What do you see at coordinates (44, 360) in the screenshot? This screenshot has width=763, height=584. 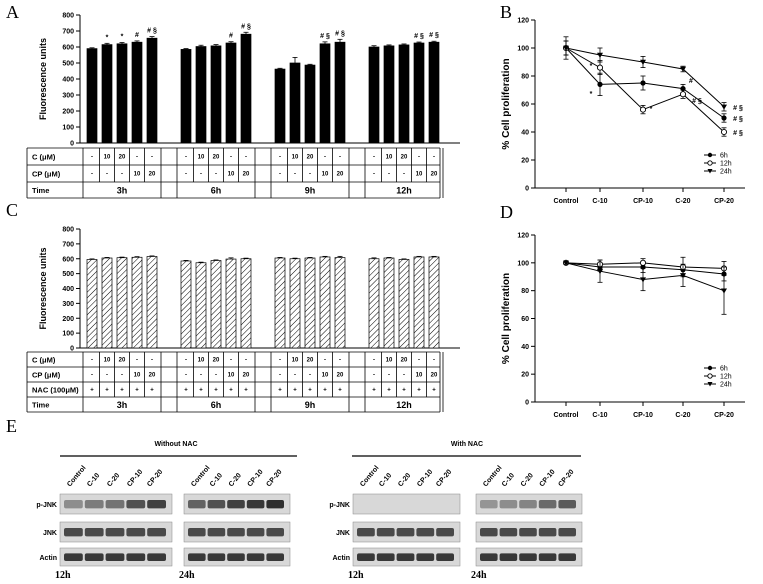 I see `table-row-label: C (μM)` at bounding box center [44, 360].